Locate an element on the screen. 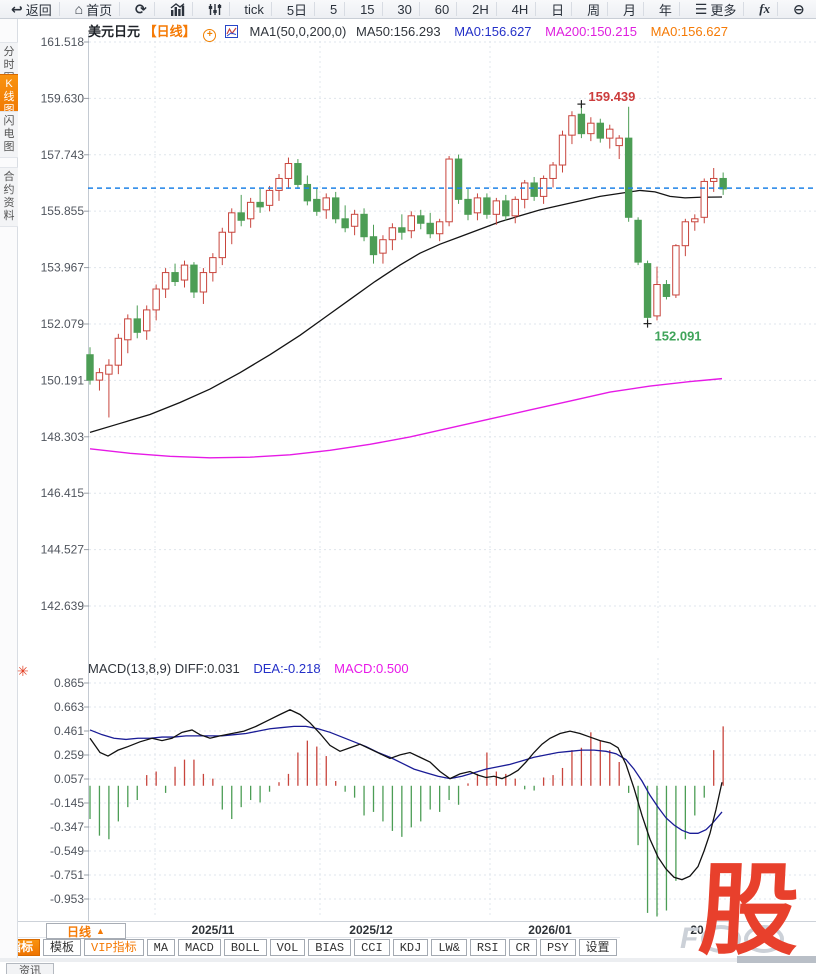  toolbar-five-day: 5日 is located at coordinates (297, 9).